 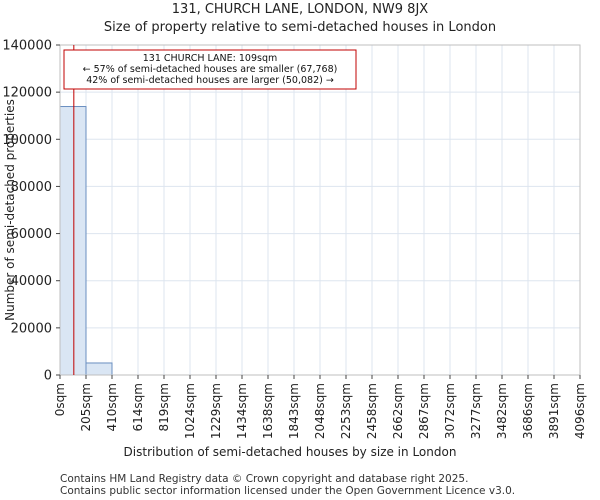 What do you see at coordinates (27, 140) in the screenshot?
I see `y-tick-label: 100000` at bounding box center [27, 140].